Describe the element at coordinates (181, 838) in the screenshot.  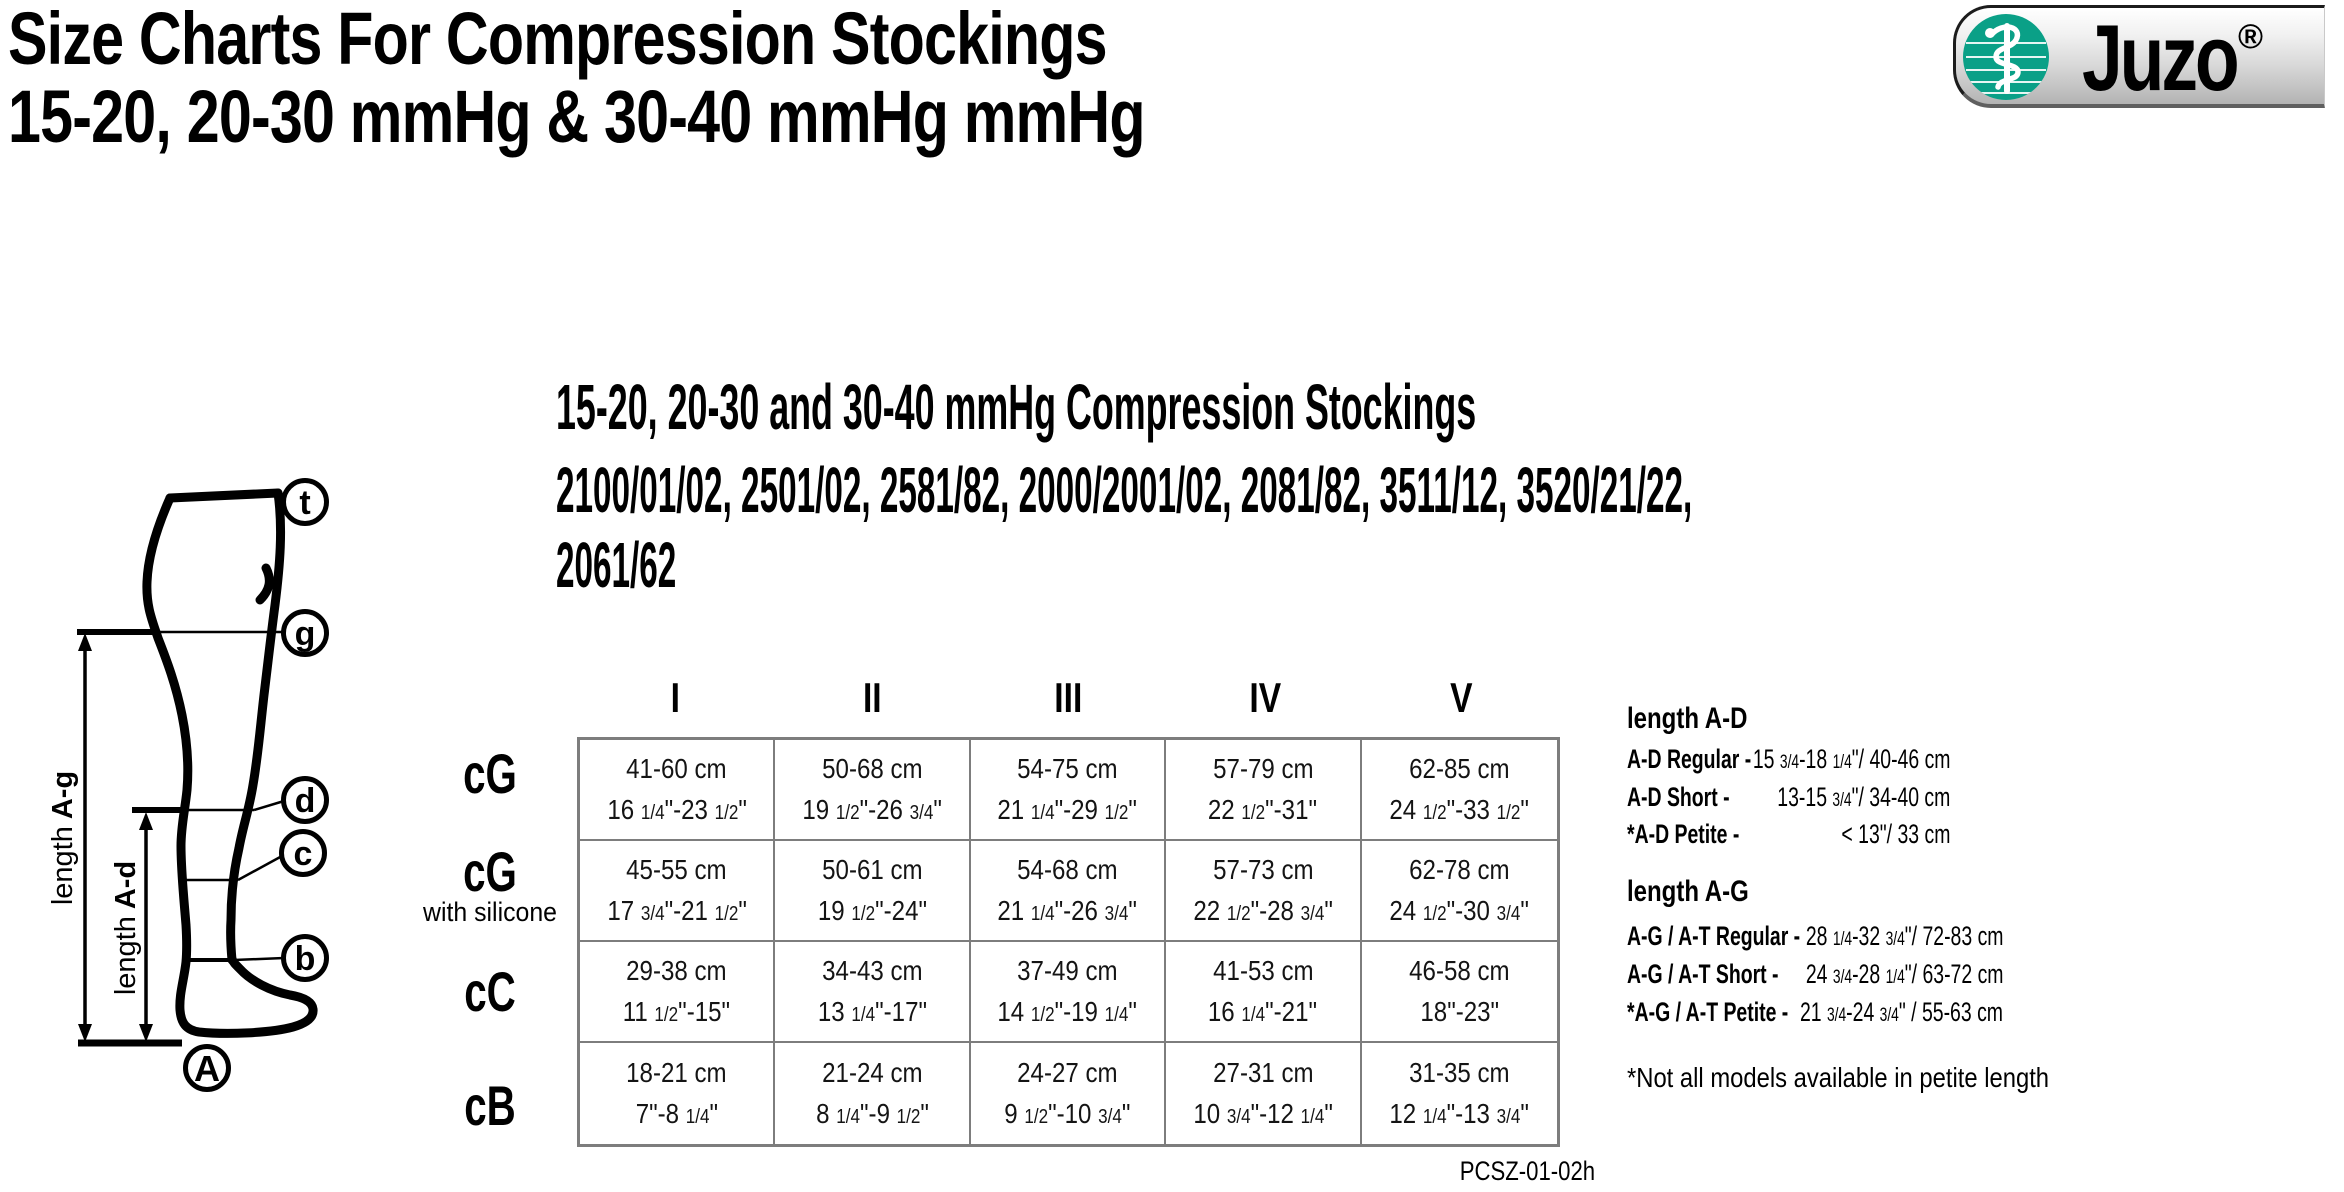
I see `measurement-lines` at that location.